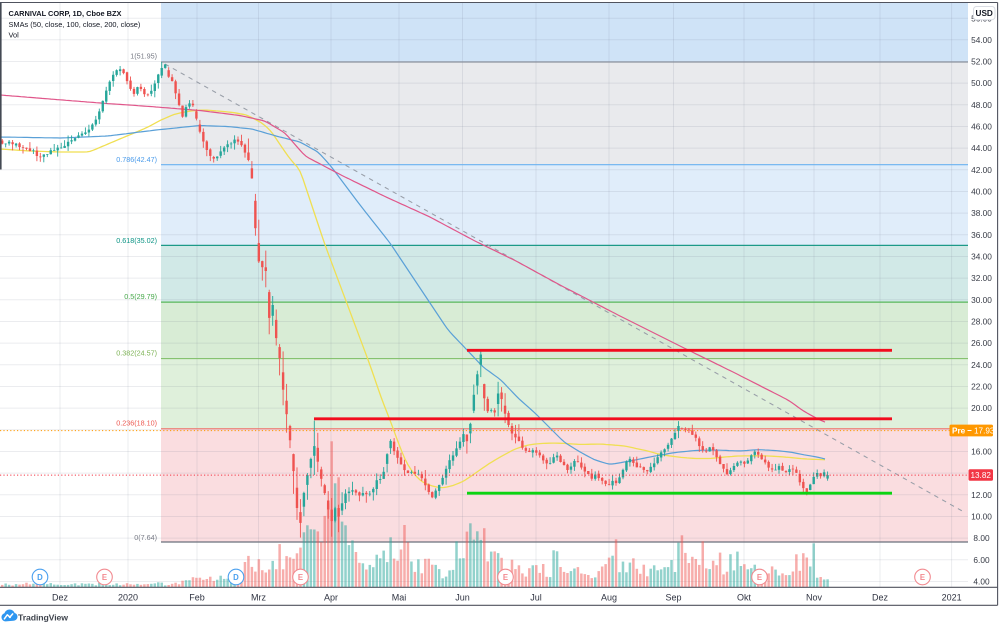 Image resolution: width=1000 pixels, height=625 pixels. I want to click on svg-text: 26.00, so click(981, 343).